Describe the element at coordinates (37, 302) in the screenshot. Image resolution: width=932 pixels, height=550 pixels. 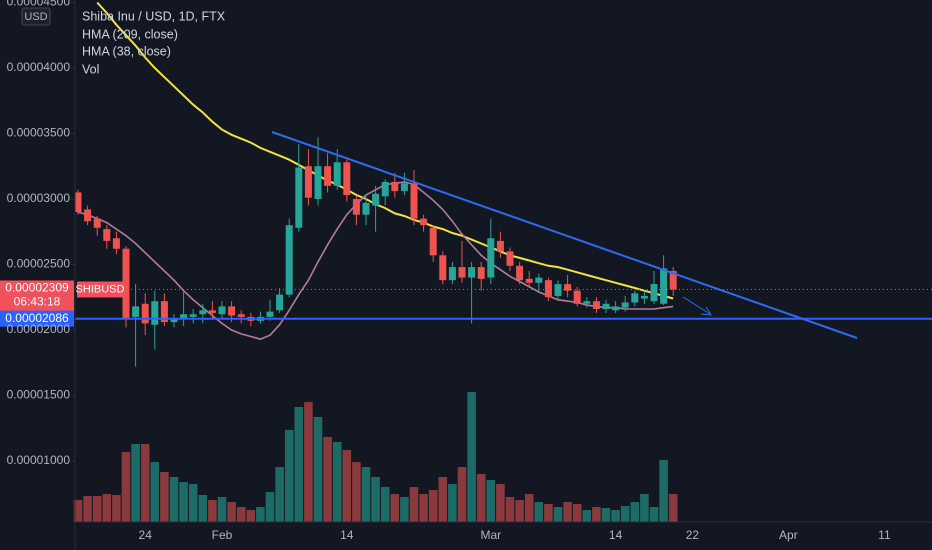
I see `countdown: 06:43:18` at that location.